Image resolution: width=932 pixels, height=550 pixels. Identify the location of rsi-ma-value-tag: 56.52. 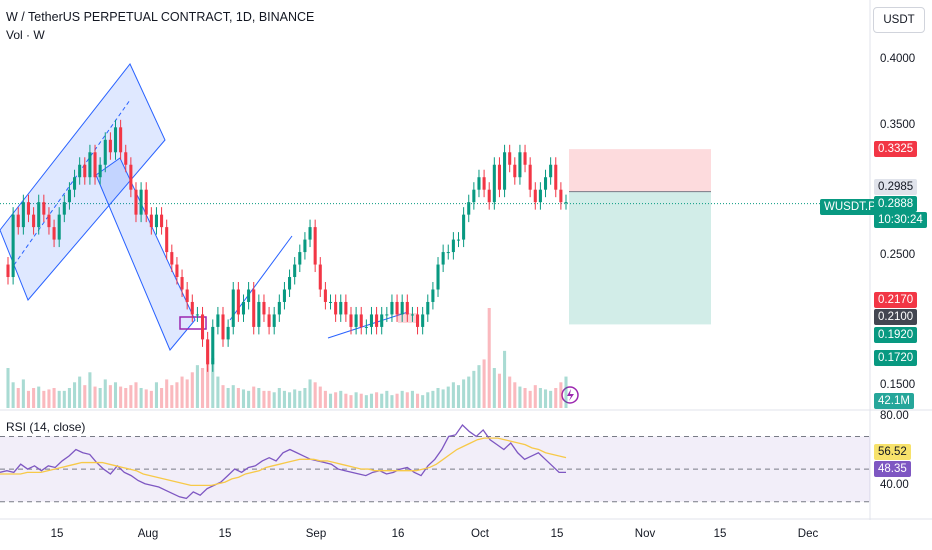
(892, 452).